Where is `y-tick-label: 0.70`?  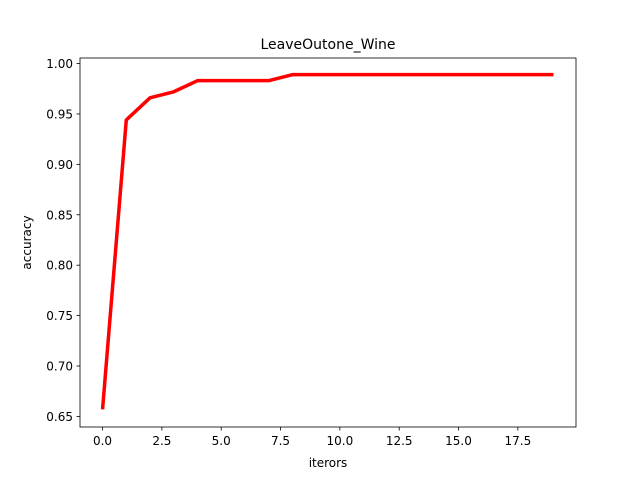 y-tick-label: 0.70 is located at coordinates (59, 367).